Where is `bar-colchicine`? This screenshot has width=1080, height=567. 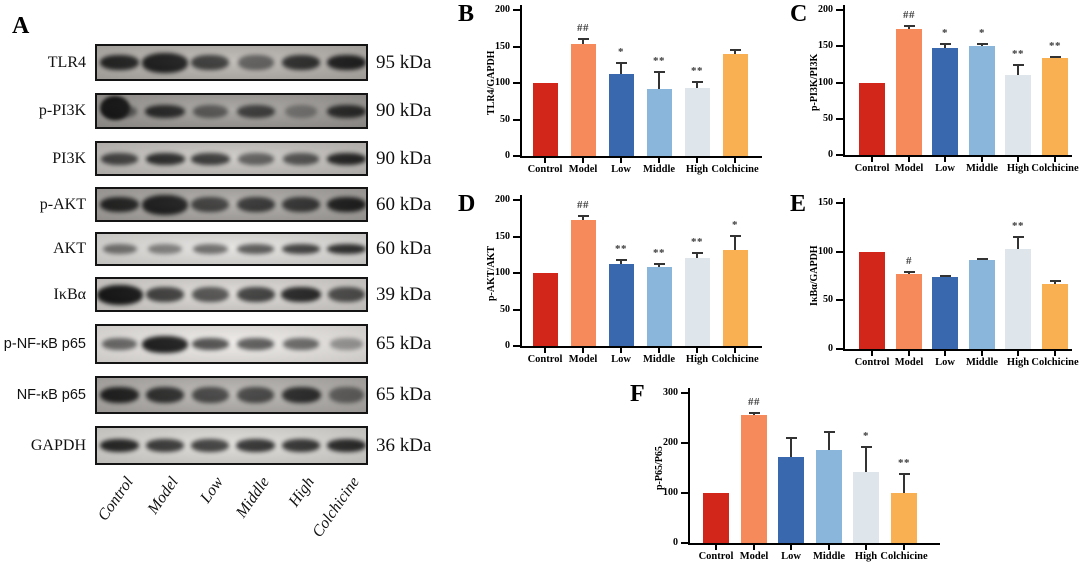 bar-colchicine is located at coordinates (1055, 316).